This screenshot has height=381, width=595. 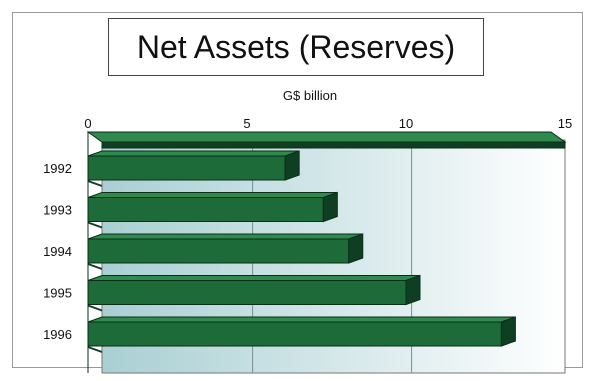 I want to click on x-tick-label: 5, so click(x=246, y=123).